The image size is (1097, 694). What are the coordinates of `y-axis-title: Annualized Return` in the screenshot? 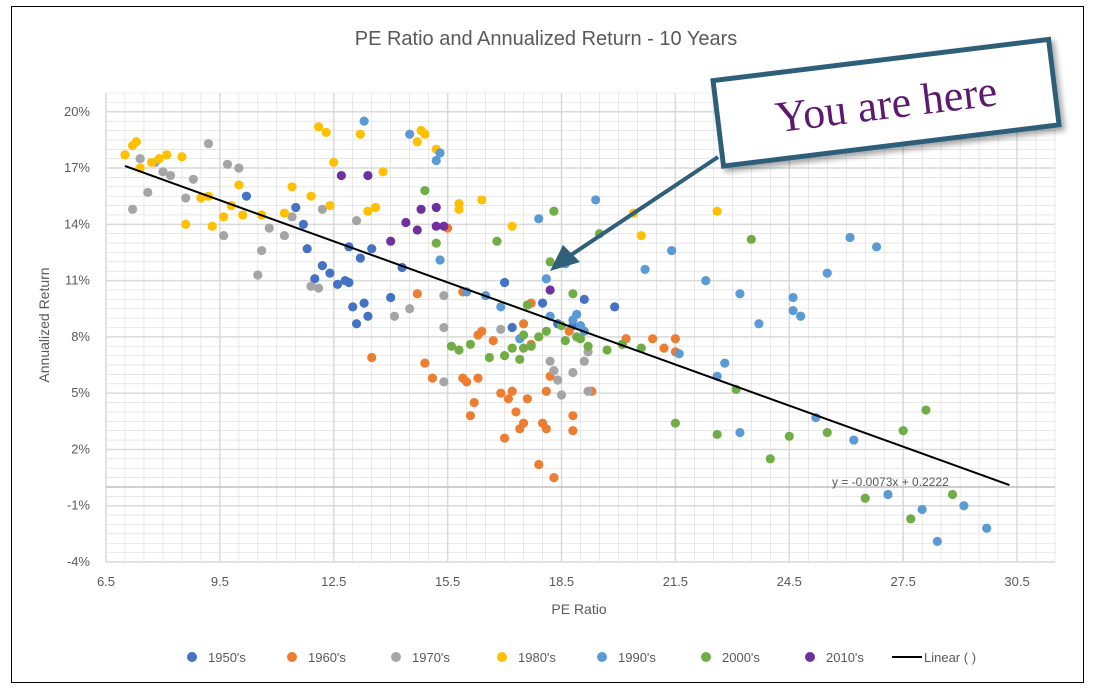 It's located at (44, 324).